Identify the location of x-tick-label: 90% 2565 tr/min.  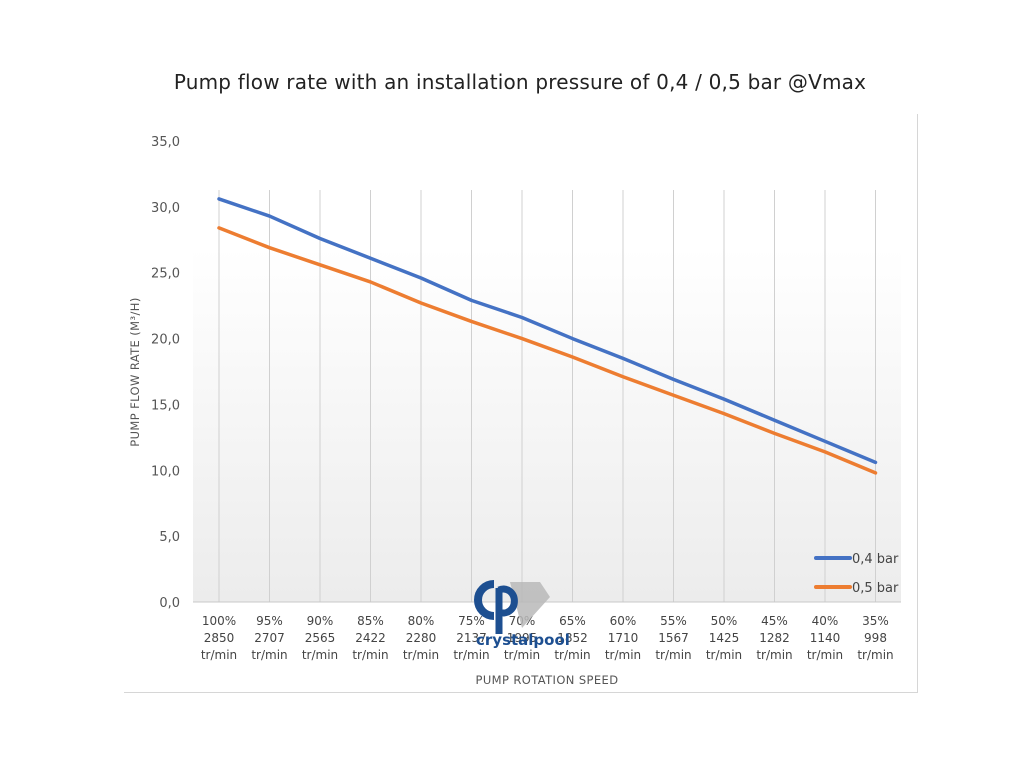
(320, 638).